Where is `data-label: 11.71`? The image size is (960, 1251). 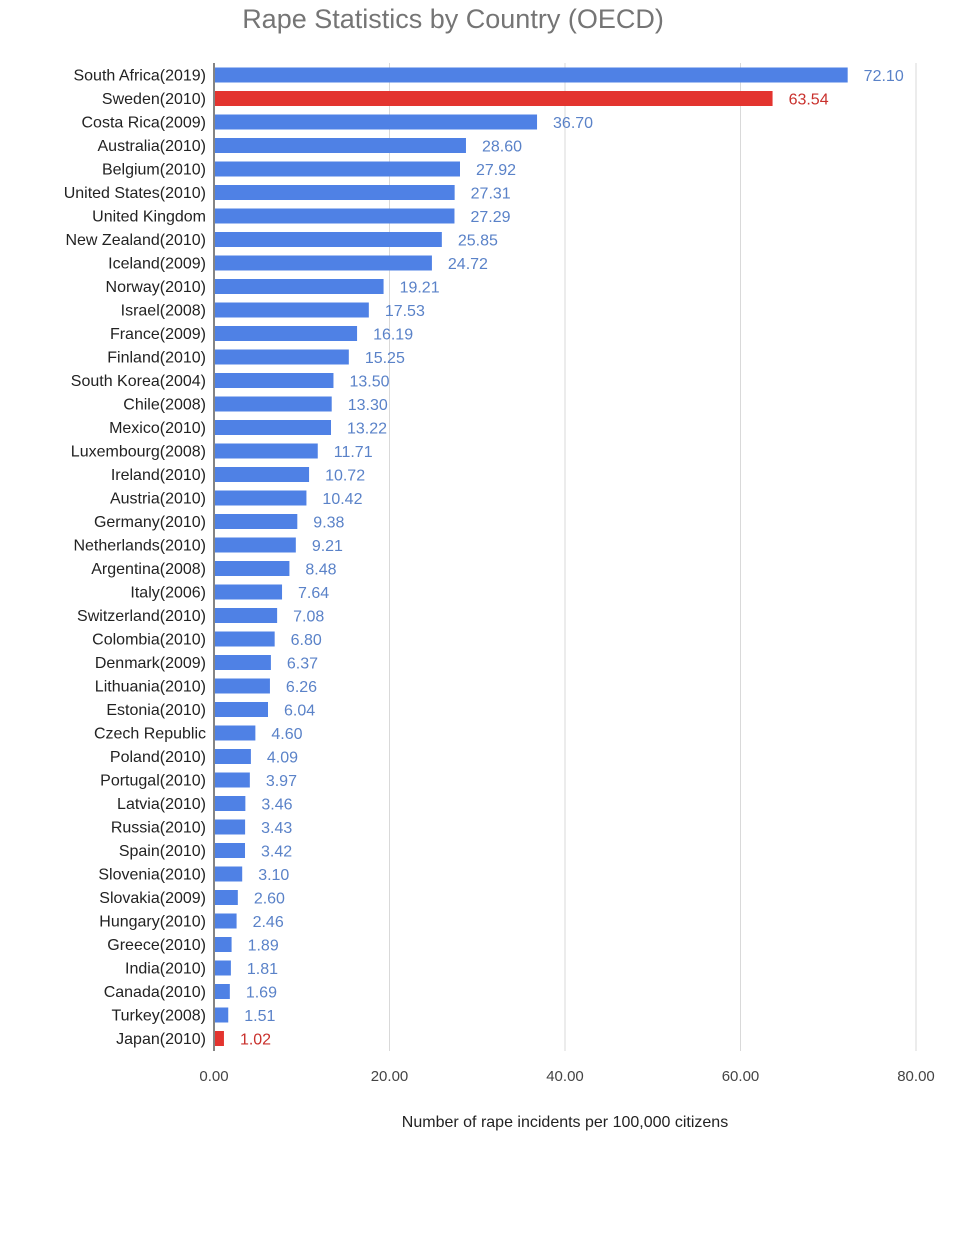 data-label: 11.71 is located at coordinates (353, 452).